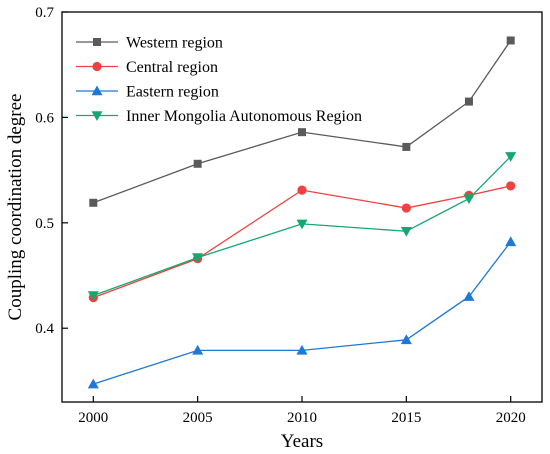 The width and height of the screenshot is (550, 454). What do you see at coordinates (198, 418) in the screenshot?
I see `x-tick-label: 2005` at bounding box center [198, 418].